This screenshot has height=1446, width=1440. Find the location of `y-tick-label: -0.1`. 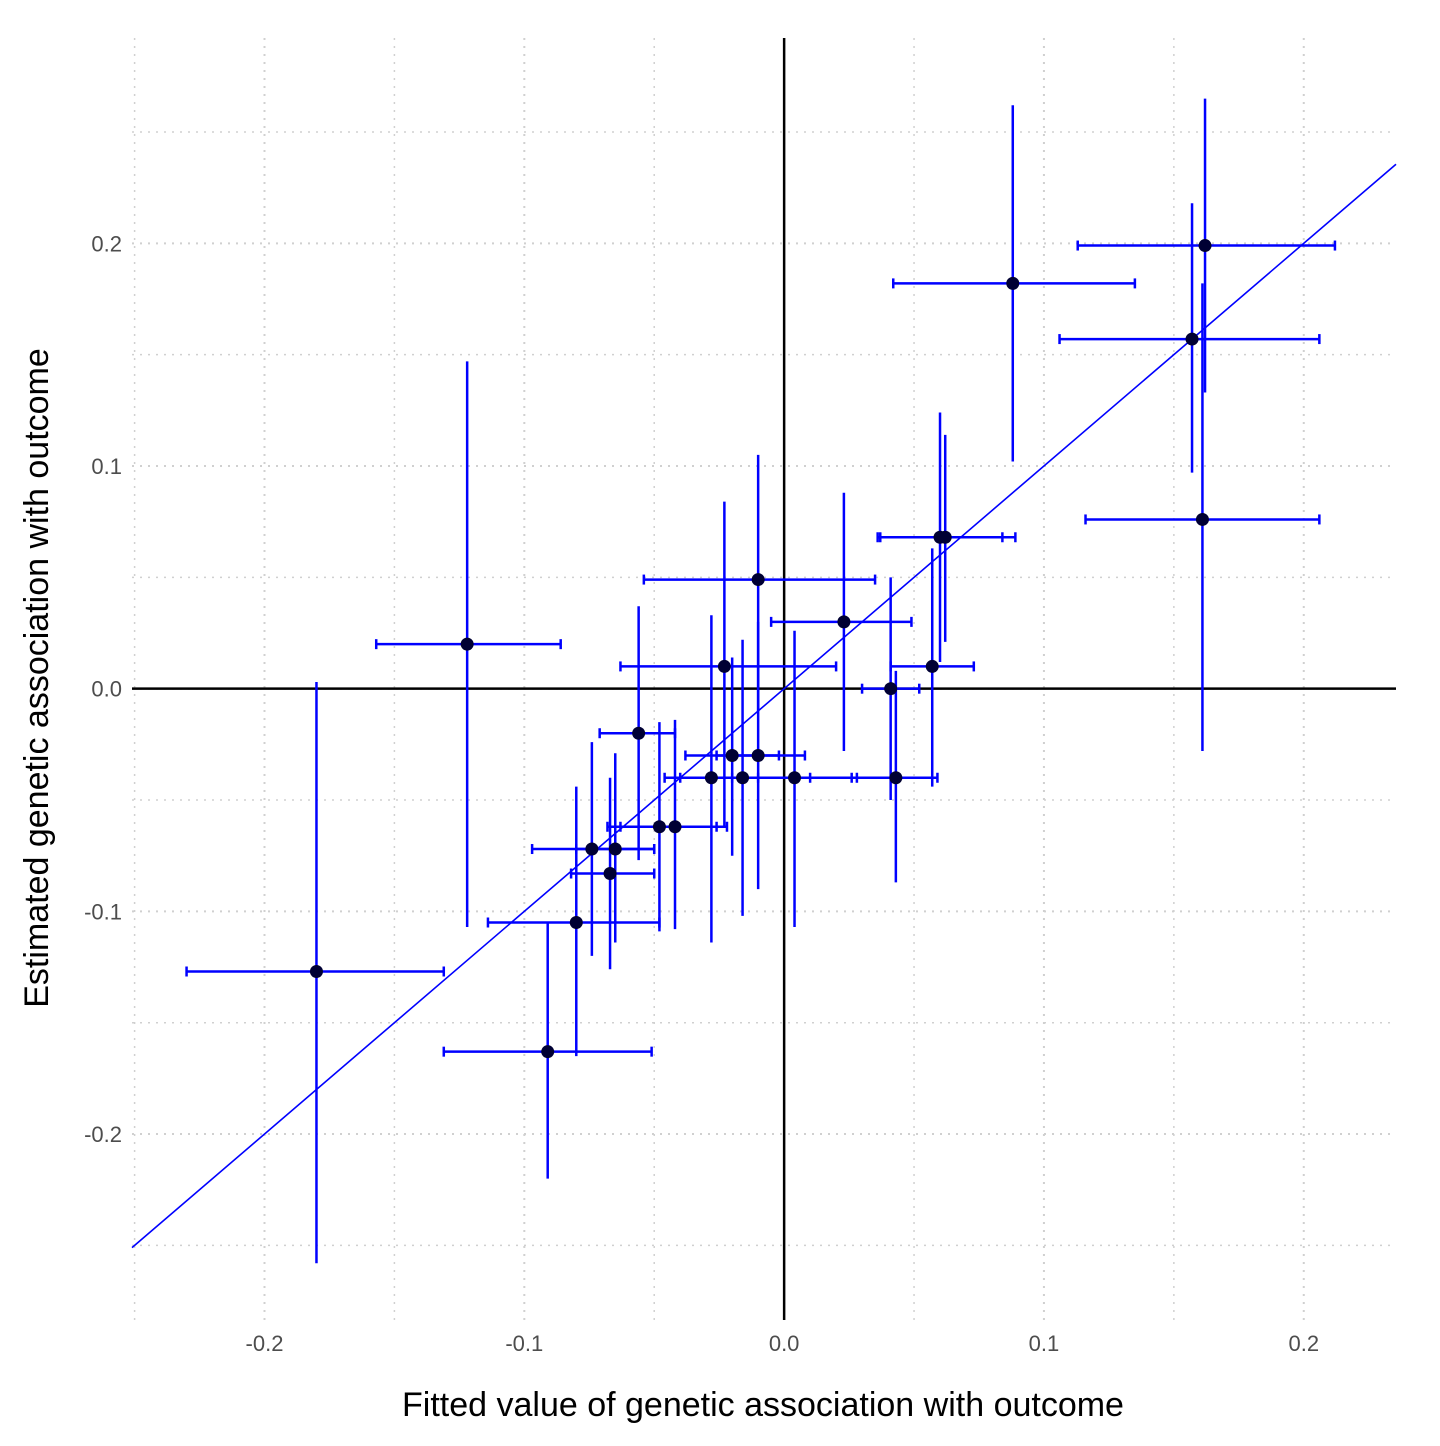

y-tick-label: -0.1 is located at coordinates (103, 911).